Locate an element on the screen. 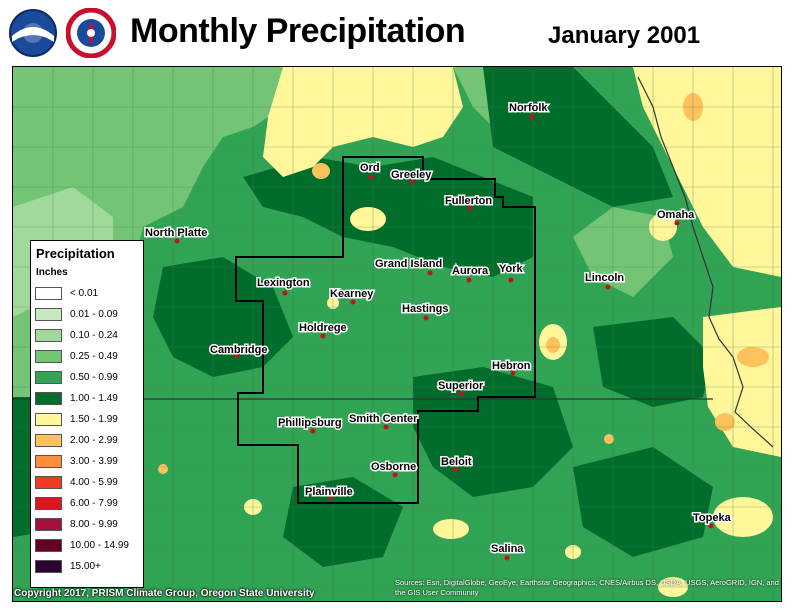  legend-item: 15.00+ is located at coordinates (88, 567).